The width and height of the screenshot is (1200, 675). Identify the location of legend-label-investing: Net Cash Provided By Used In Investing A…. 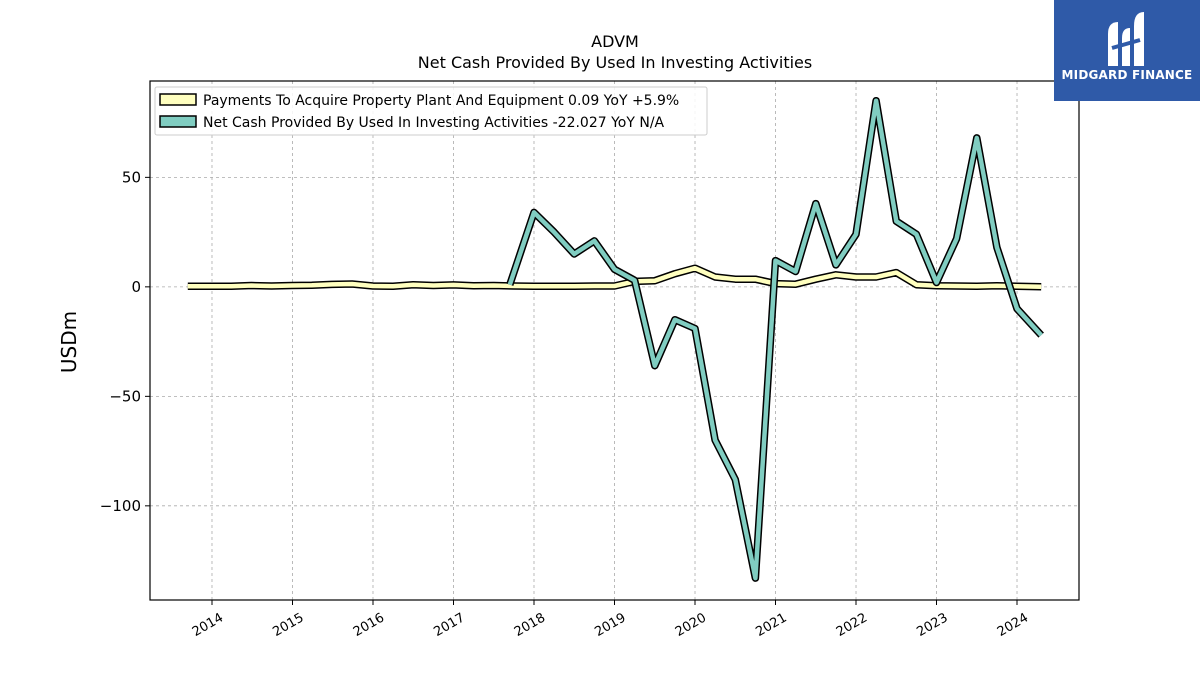
(434, 123).